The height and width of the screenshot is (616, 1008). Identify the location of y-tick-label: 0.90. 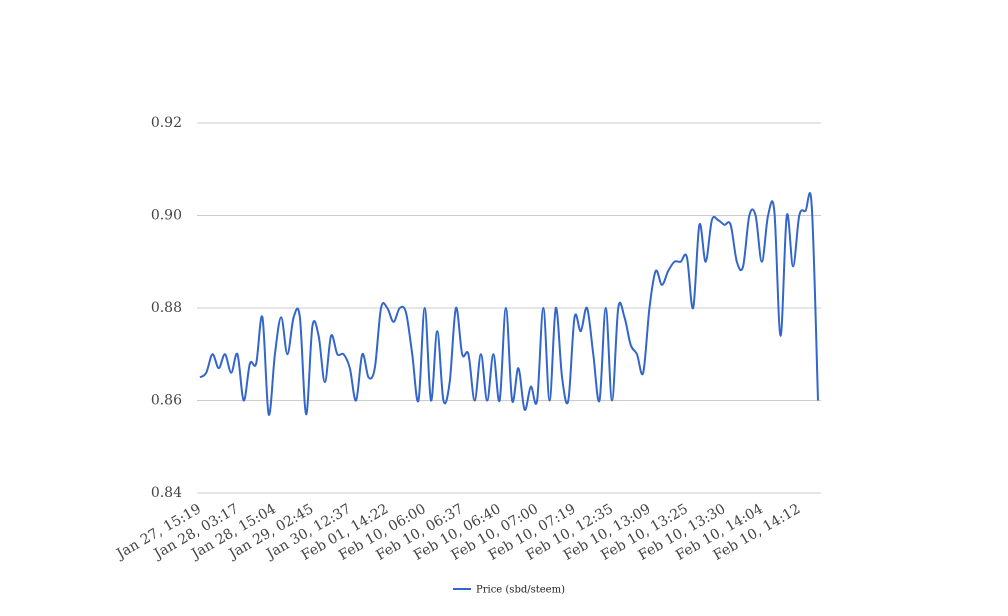
(166, 216).